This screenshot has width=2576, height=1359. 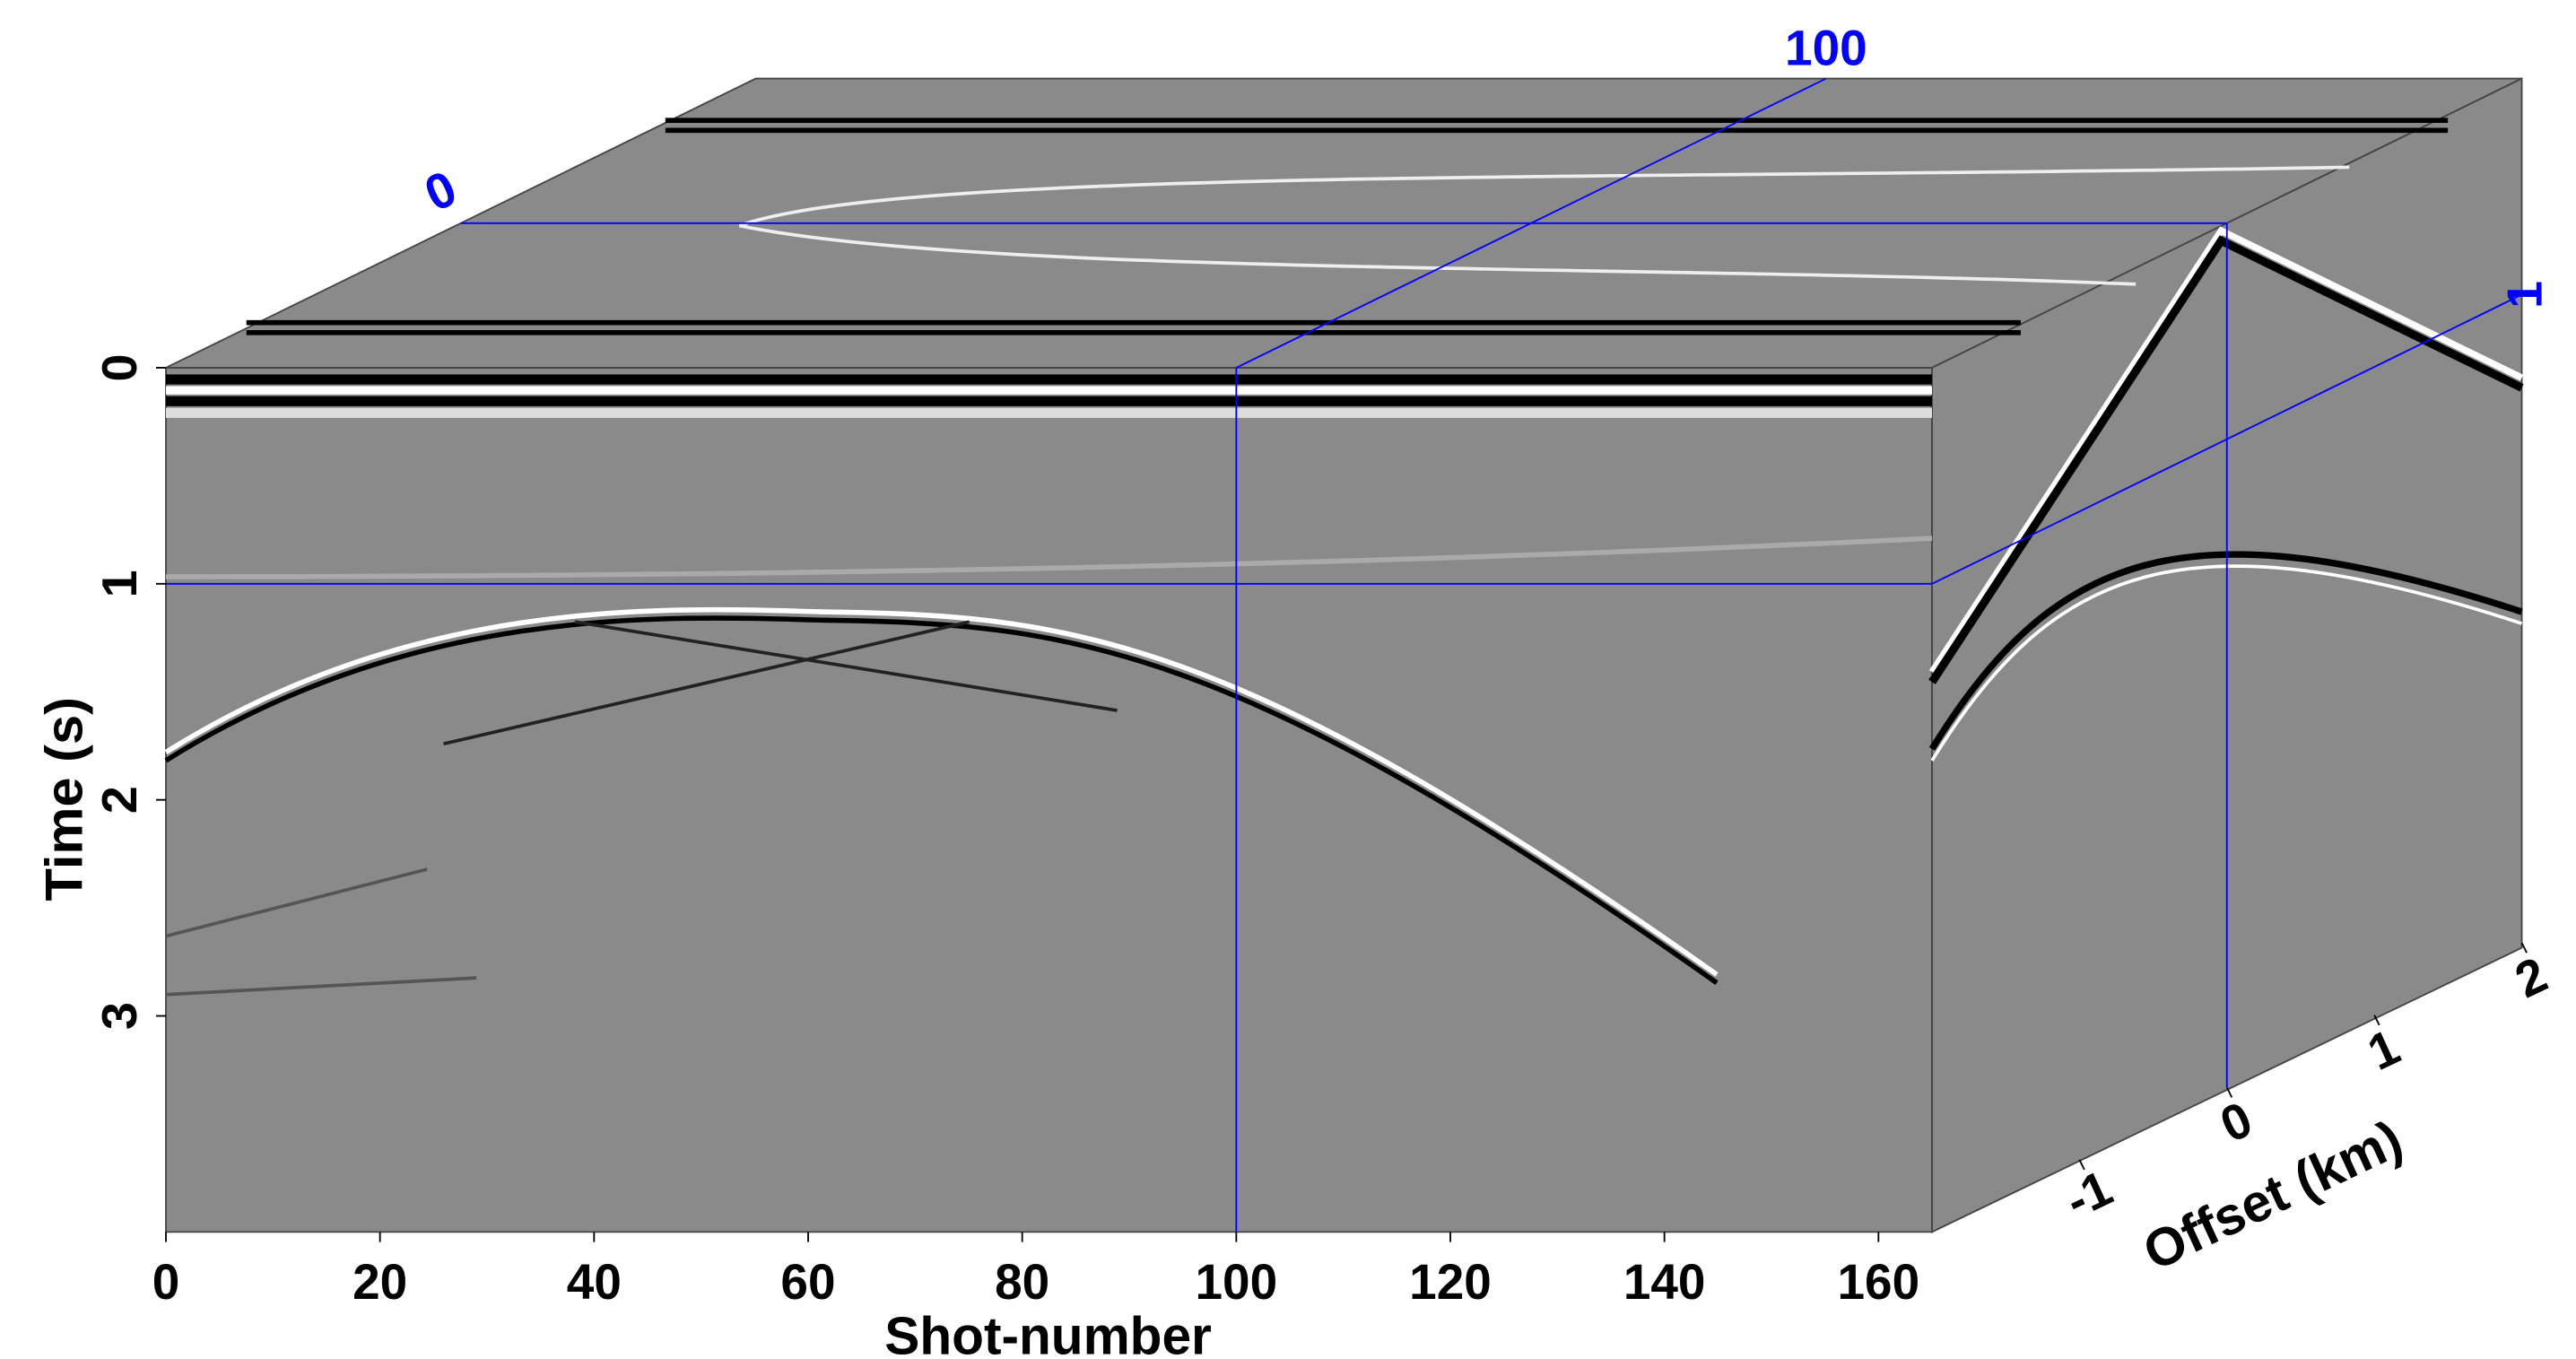 What do you see at coordinates (1048, 1332) in the screenshot?
I see `x-axis-label: Shot-number` at bounding box center [1048, 1332].